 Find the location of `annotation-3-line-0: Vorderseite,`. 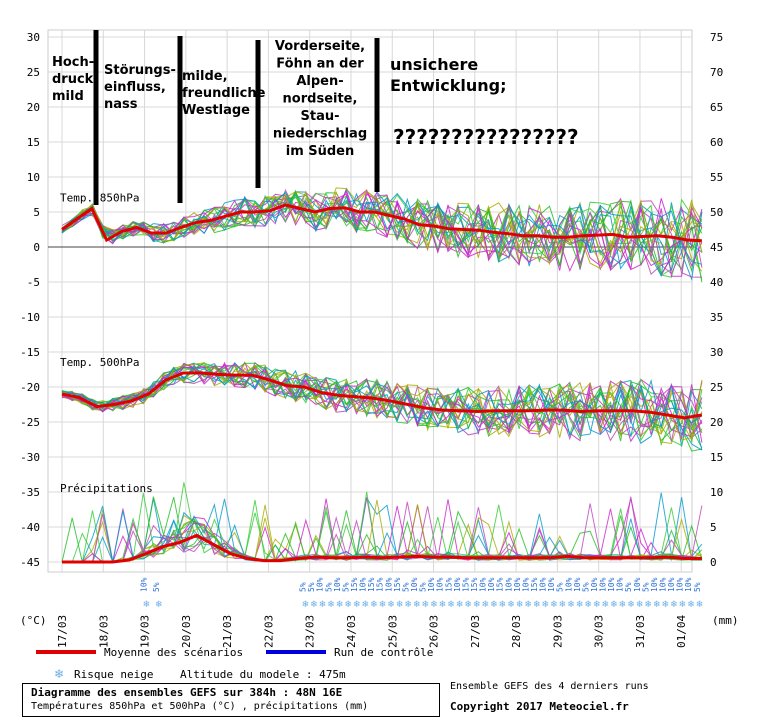

annotation-3-line-0: Vorderseite, is located at coordinates (320, 46).